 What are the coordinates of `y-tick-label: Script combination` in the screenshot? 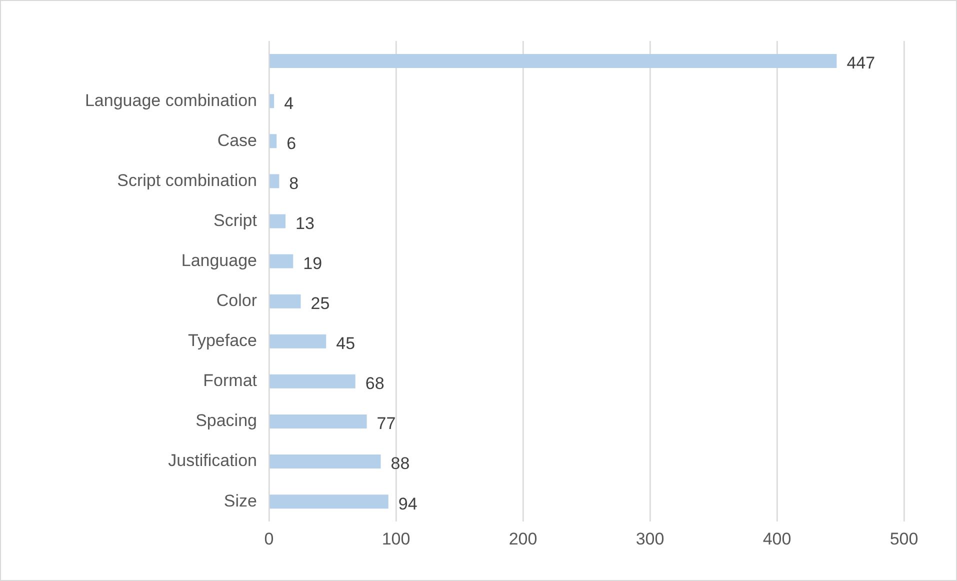 It's located at (187, 180).